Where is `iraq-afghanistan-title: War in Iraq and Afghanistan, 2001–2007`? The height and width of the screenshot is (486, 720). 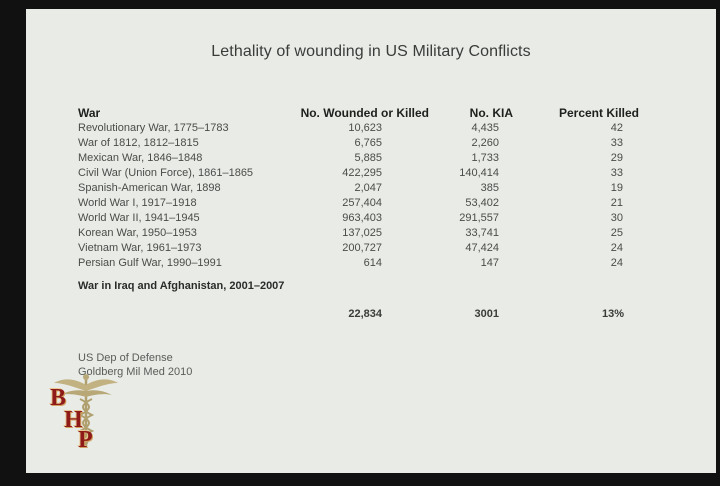 iraq-afghanistan-title: War in Iraq and Afghanistan, 2001–2007 is located at coordinates (181, 286).